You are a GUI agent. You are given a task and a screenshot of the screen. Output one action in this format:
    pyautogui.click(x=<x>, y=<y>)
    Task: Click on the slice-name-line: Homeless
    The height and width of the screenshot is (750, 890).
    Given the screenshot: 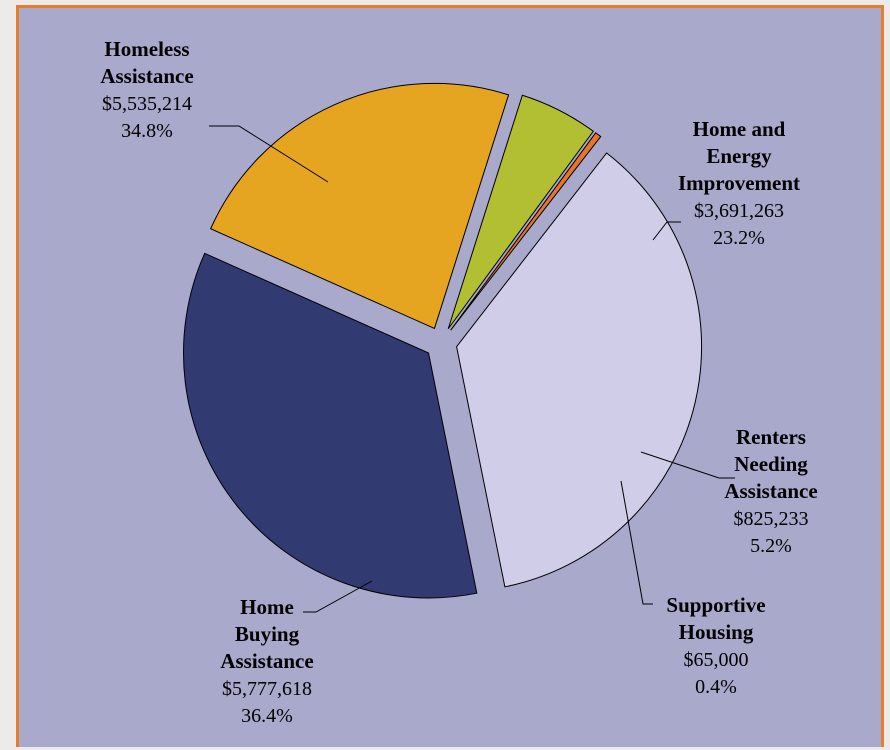 What is the action you would take?
    pyautogui.click(x=146, y=49)
    